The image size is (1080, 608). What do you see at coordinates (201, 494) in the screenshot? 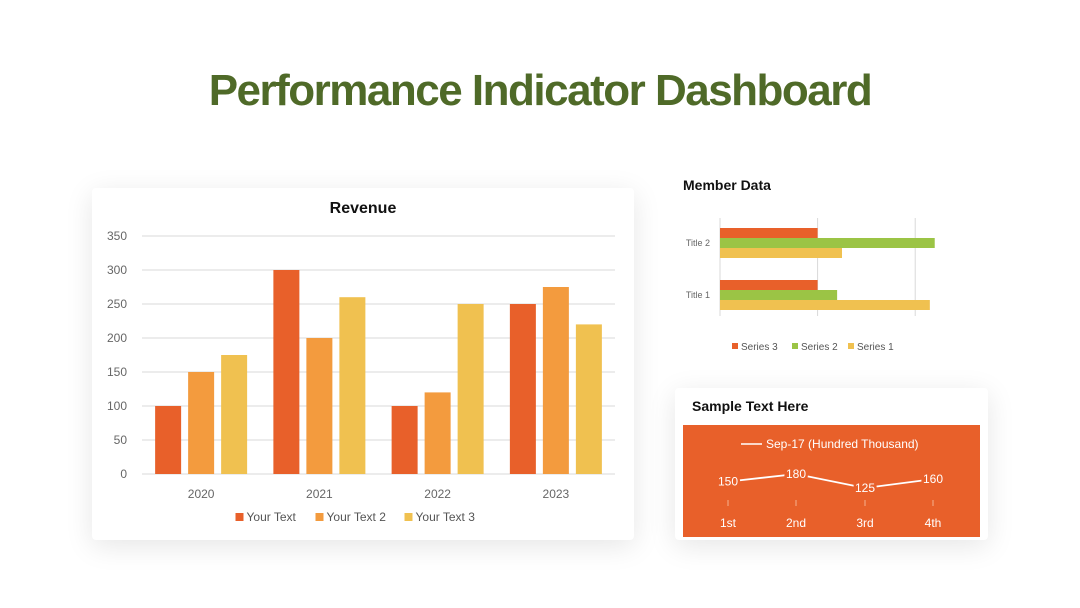
I see `x-tick-label: 2020` at bounding box center [201, 494].